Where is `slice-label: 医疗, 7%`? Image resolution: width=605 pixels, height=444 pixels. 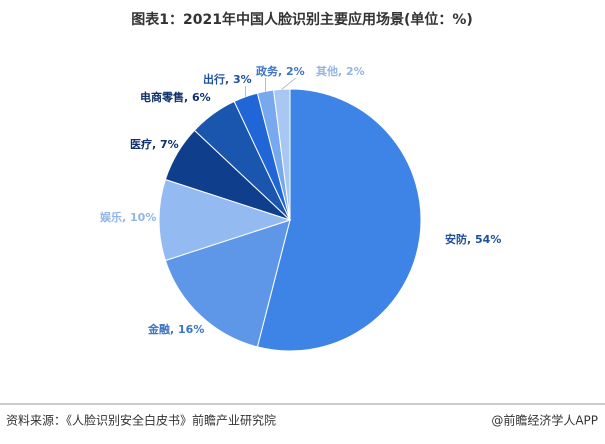 slice-label: 医疗, 7% is located at coordinates (154, 144).